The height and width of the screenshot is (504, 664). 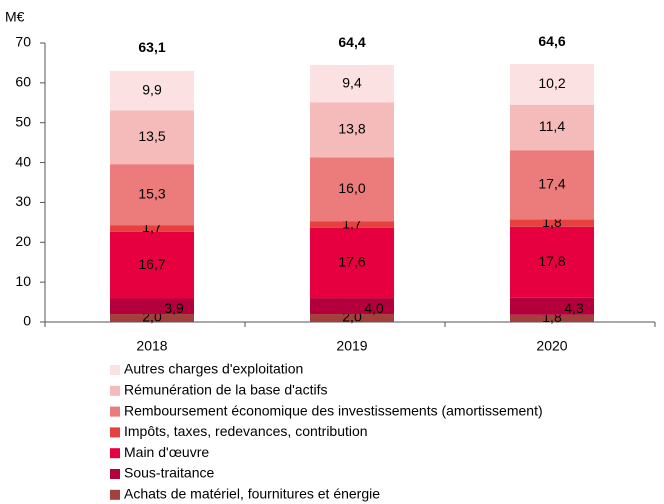 What do you see at coordinates (27, 321) in the screenshot?
I see `y-tick-label: 0` at bounding box center [27, 321].